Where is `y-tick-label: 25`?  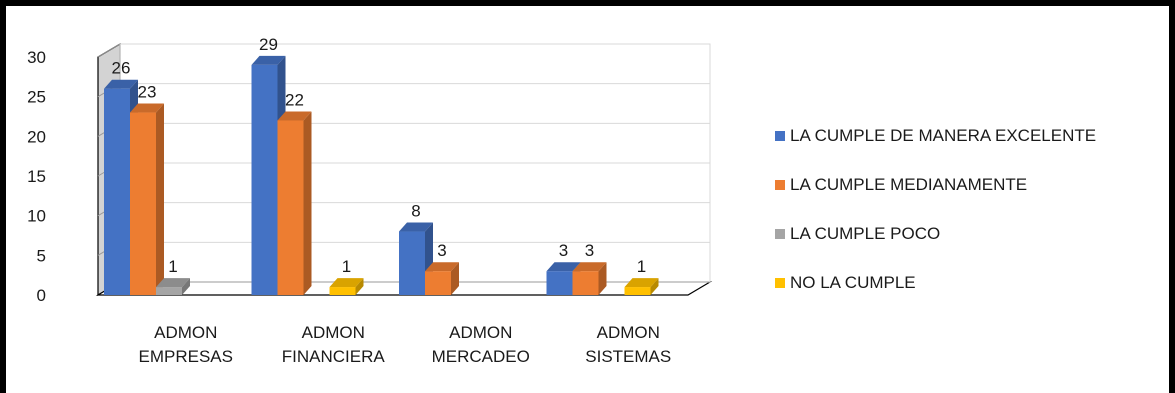
y-tick-label: 25 is located at coordinates (36, 97).